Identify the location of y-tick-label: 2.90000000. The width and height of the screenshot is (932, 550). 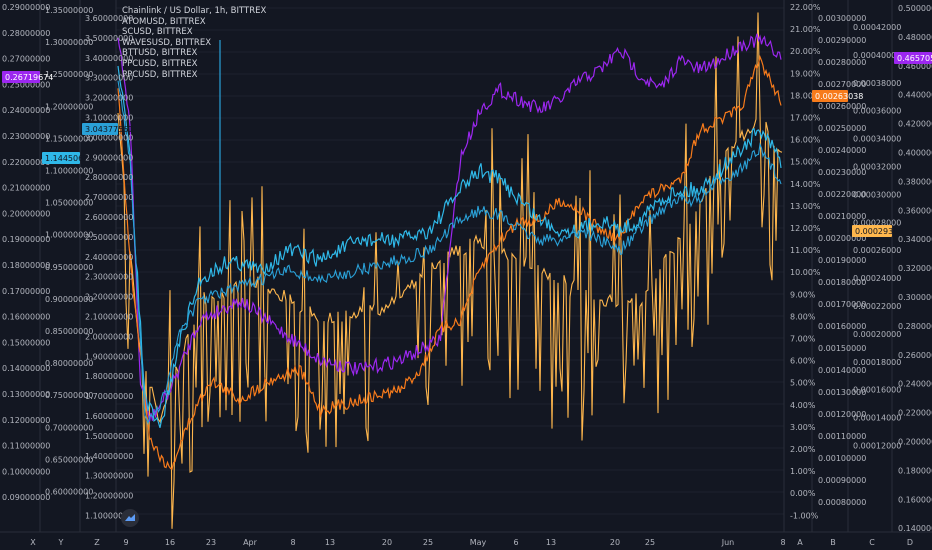
(109, 157).